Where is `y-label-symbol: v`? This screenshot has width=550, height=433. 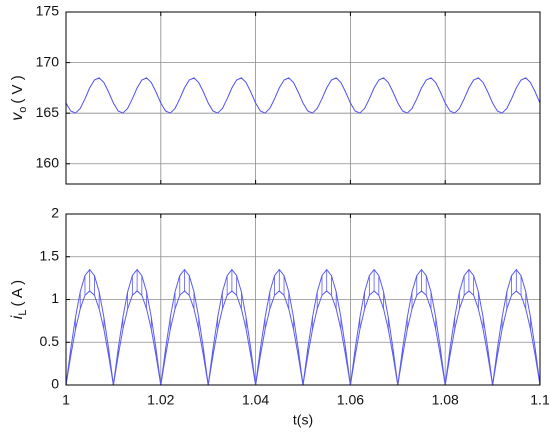
y-label-symbol: v is located at coordinates (17, 116).